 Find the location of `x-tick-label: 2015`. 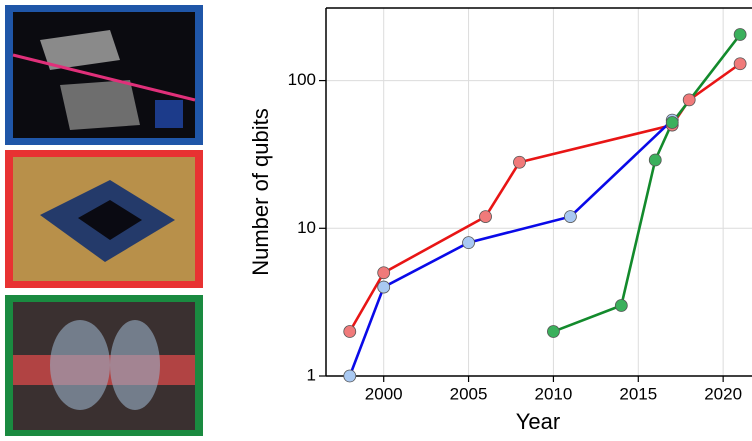

x-tick-label: 2015 is located at coordinates (638, 393).